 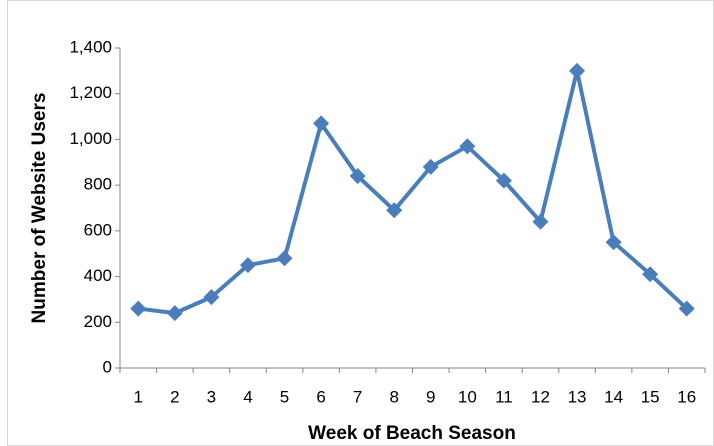 I want to click on x-tick-label: 10, so click(x=467, y=396).